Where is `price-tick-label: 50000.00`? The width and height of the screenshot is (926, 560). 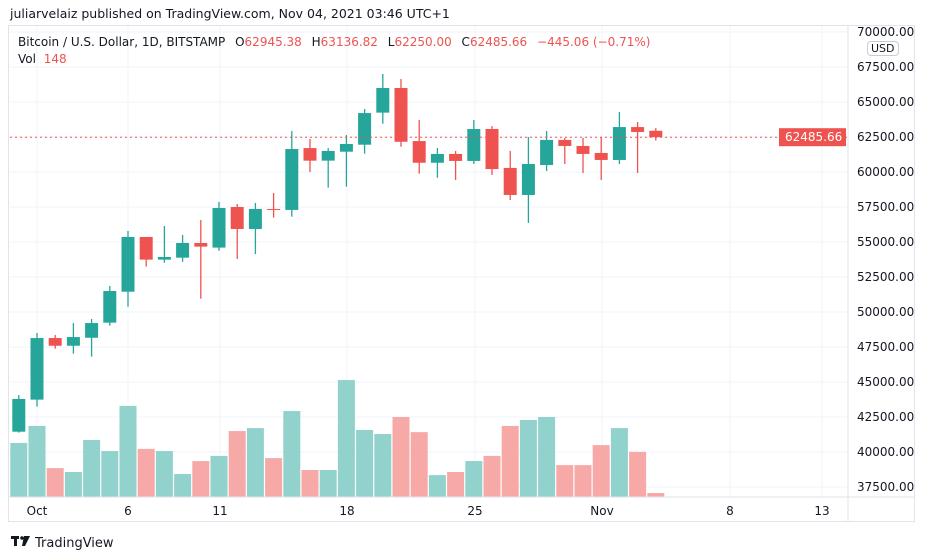
price-tick-label: 50000.00 is located at coordinates (885, 312).